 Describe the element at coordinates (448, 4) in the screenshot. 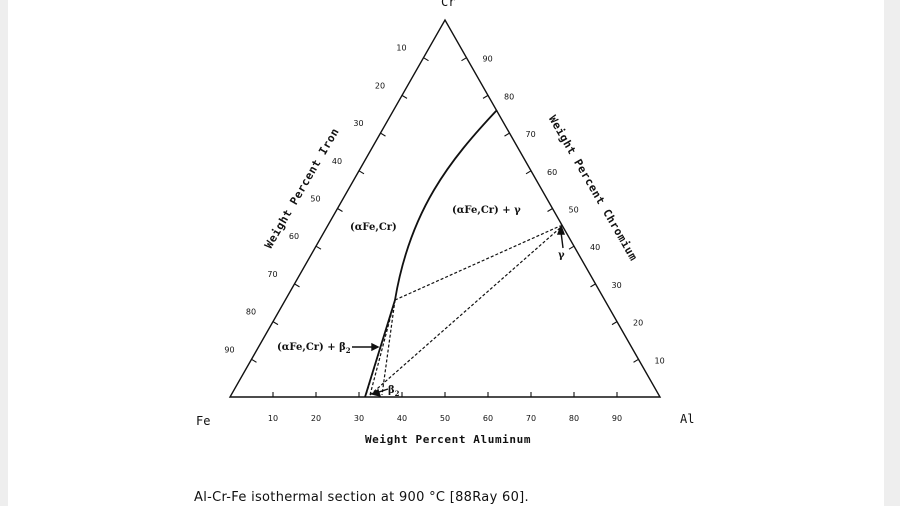

I see `corner-label-cr: Cr` at that location.